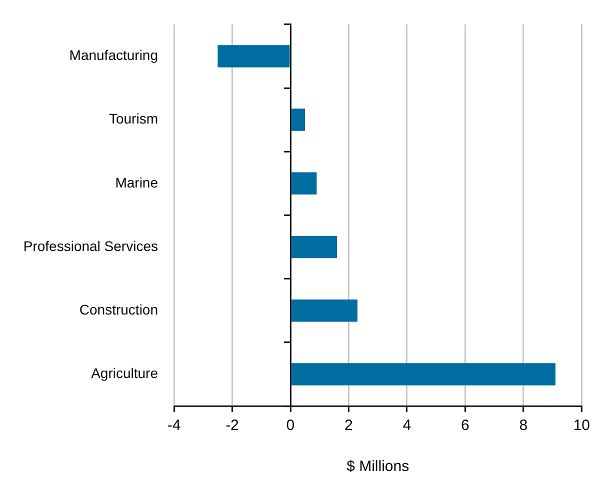  What do you see at coordinates (136, 182) in the screenshot?
I see `y-tick-label: Marine` at bounding box center [136, 182].